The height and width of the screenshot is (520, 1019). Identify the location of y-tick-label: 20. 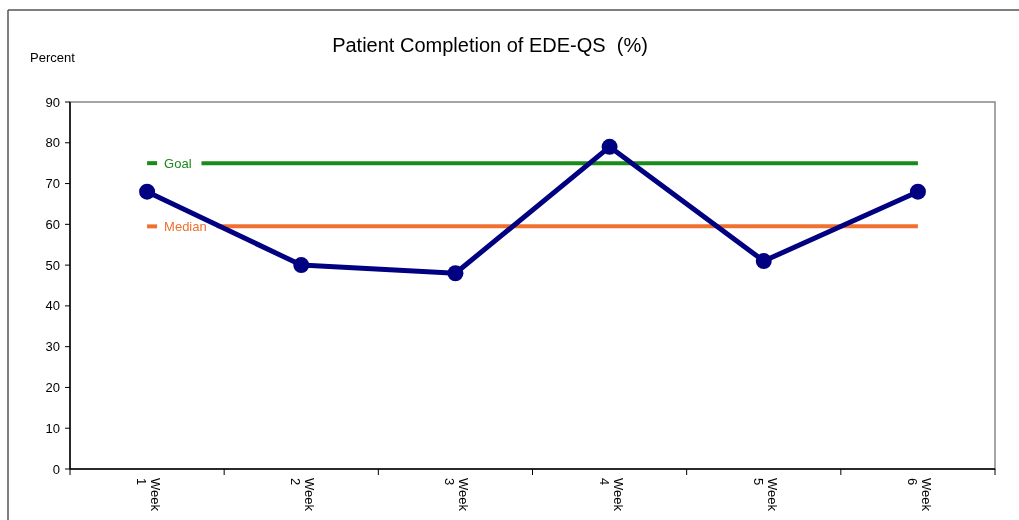
(52, 387).